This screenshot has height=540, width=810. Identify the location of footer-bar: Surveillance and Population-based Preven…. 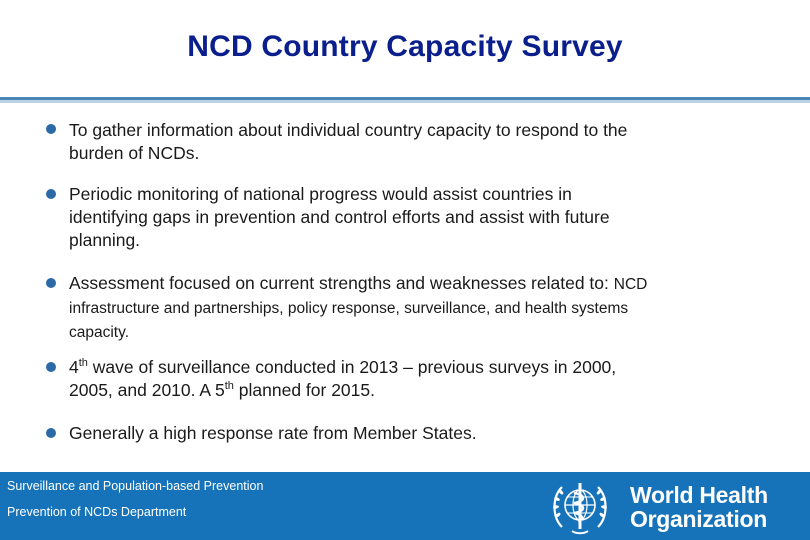
(405, 506).